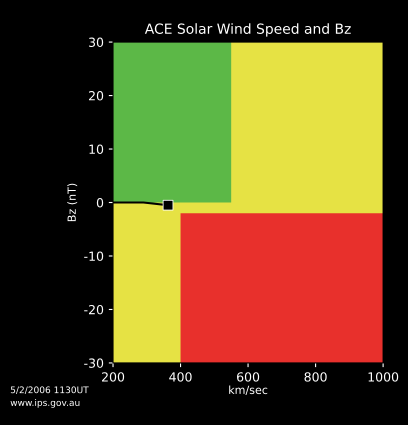 The height and width of the screenshot is (425, 408). I want to click on y-tick-label: 0, so click(100, 203).